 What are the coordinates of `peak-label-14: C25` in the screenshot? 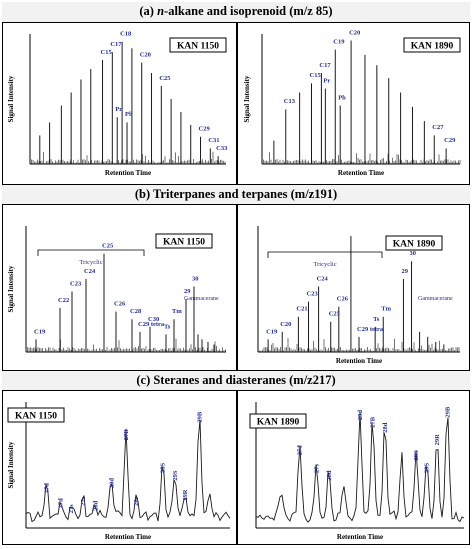 It's located at (165, 78).